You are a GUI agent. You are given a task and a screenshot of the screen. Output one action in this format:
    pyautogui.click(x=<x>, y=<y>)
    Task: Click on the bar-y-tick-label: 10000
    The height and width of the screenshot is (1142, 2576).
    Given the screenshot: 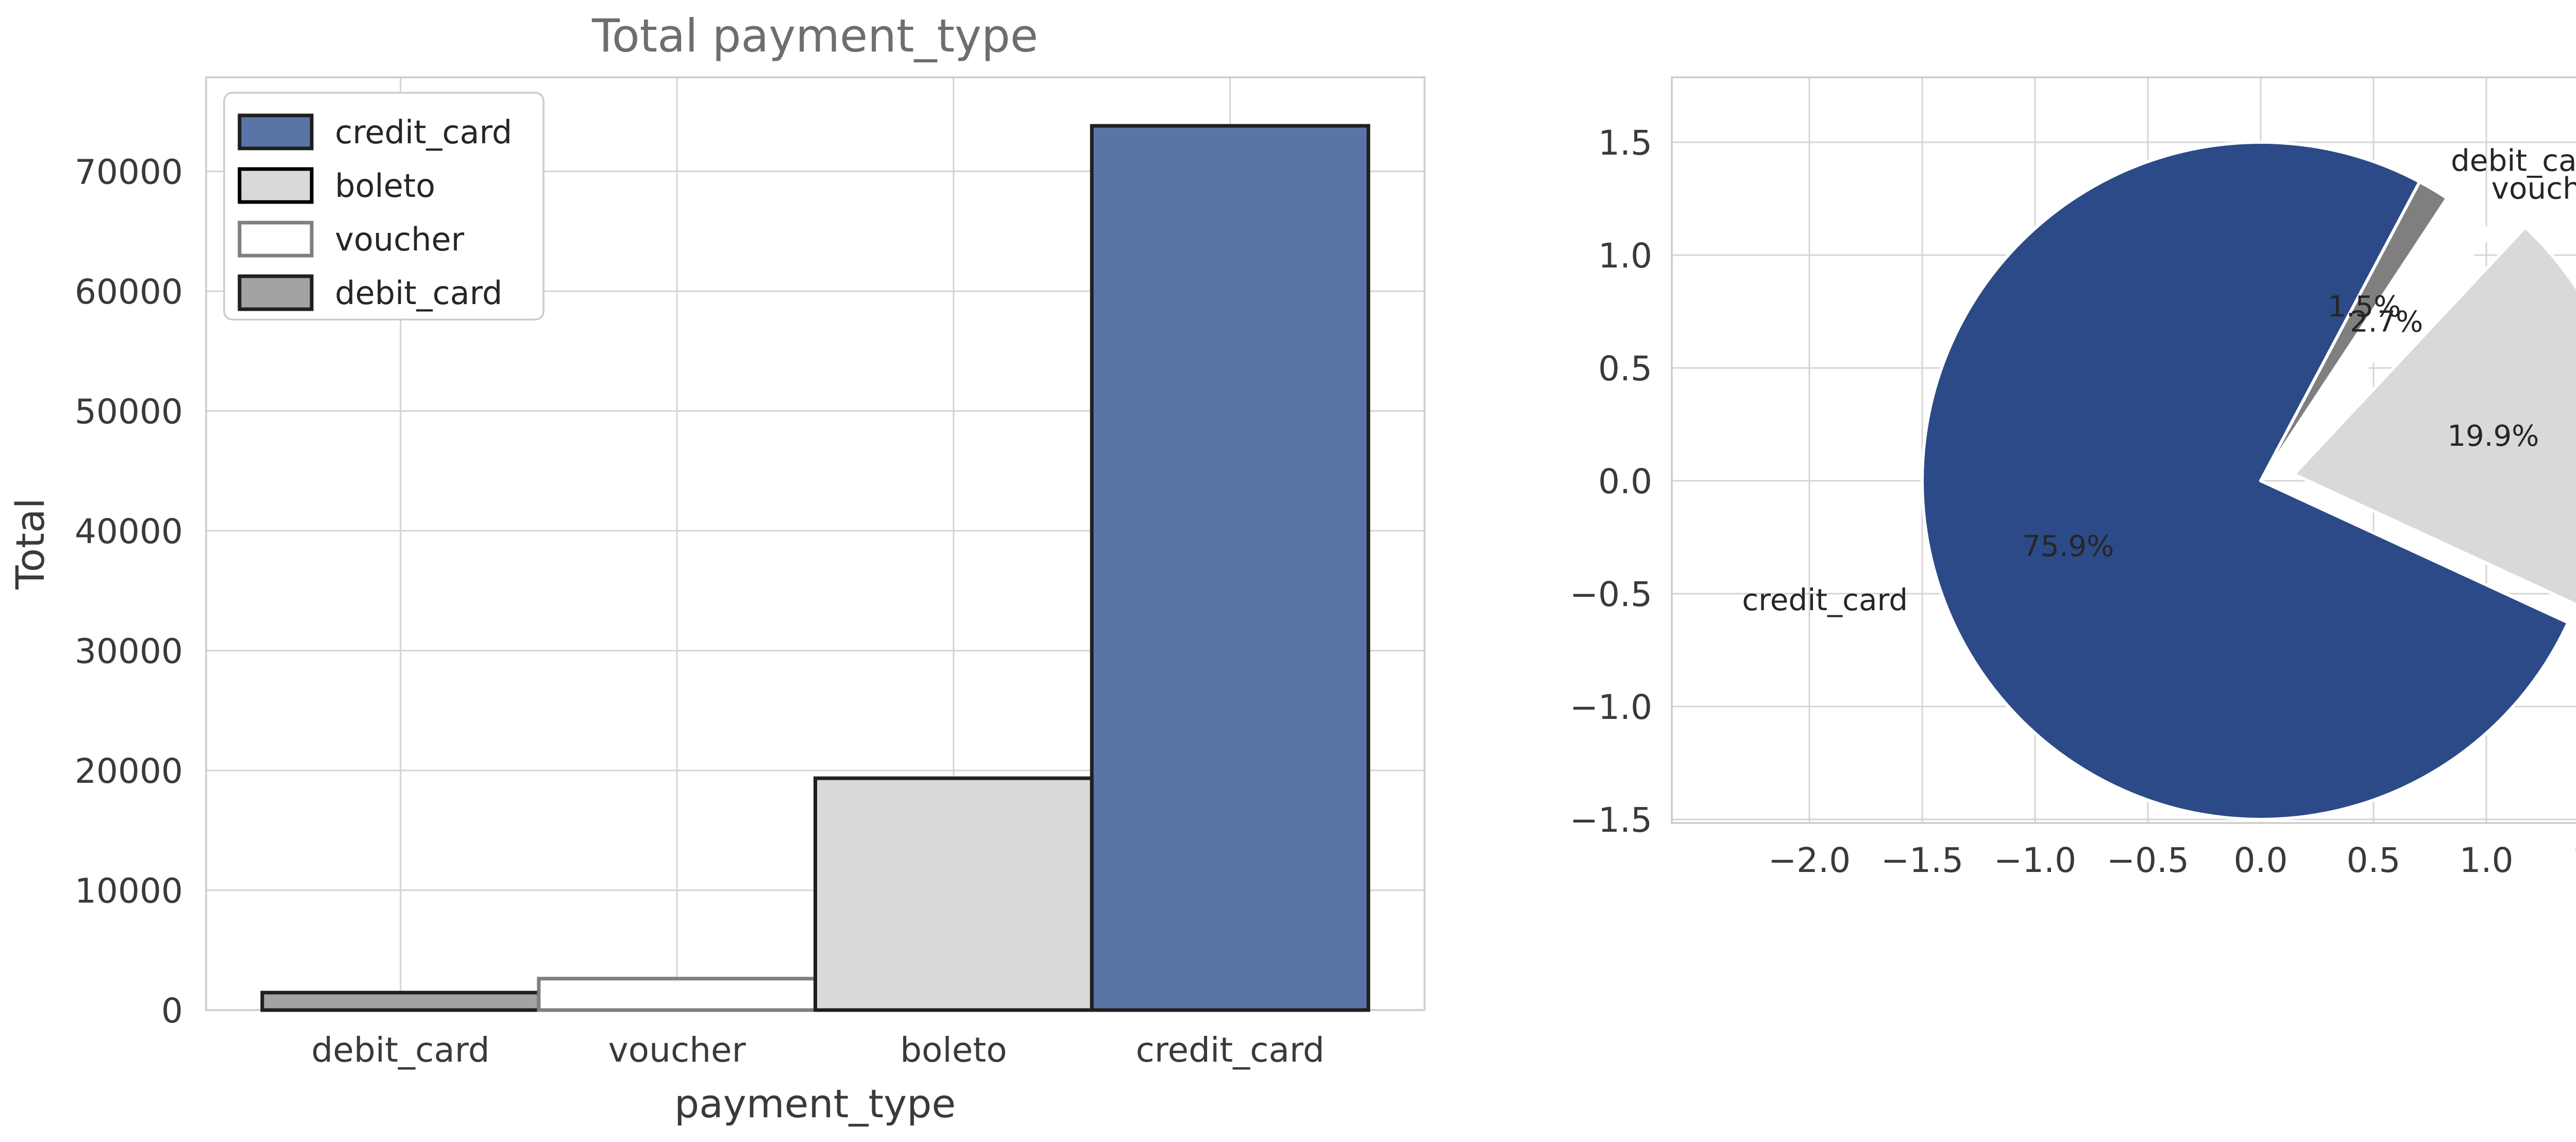 What is the action you would take?
    pyautogui.click(x=129, y=891)
    